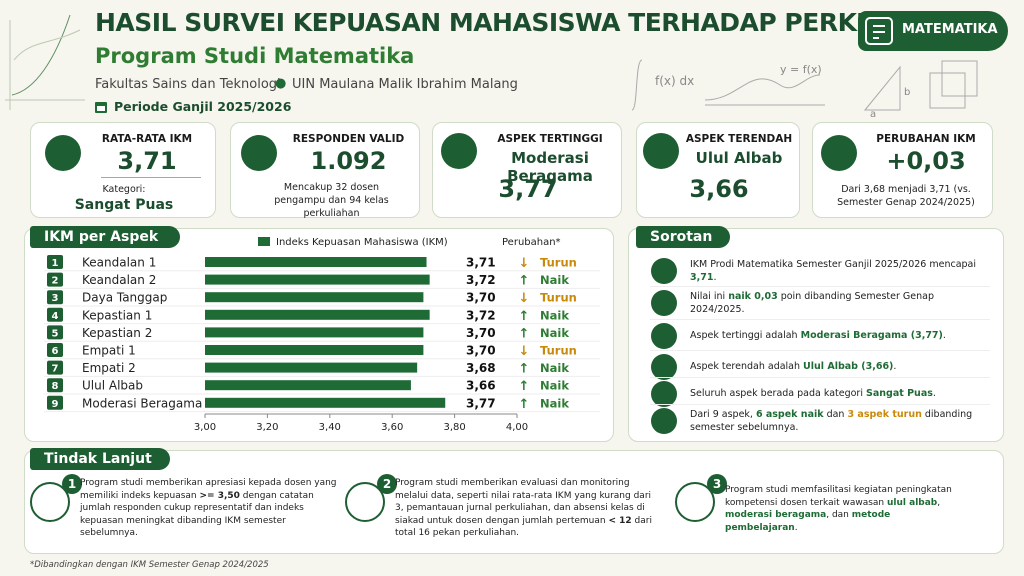 Image resolution: width=1024 pixels, height=576 pixels. What do you see at coordinates (835, 414) in the screenshot?
I see `text-segment: dan` at bounding box center [835, 414].